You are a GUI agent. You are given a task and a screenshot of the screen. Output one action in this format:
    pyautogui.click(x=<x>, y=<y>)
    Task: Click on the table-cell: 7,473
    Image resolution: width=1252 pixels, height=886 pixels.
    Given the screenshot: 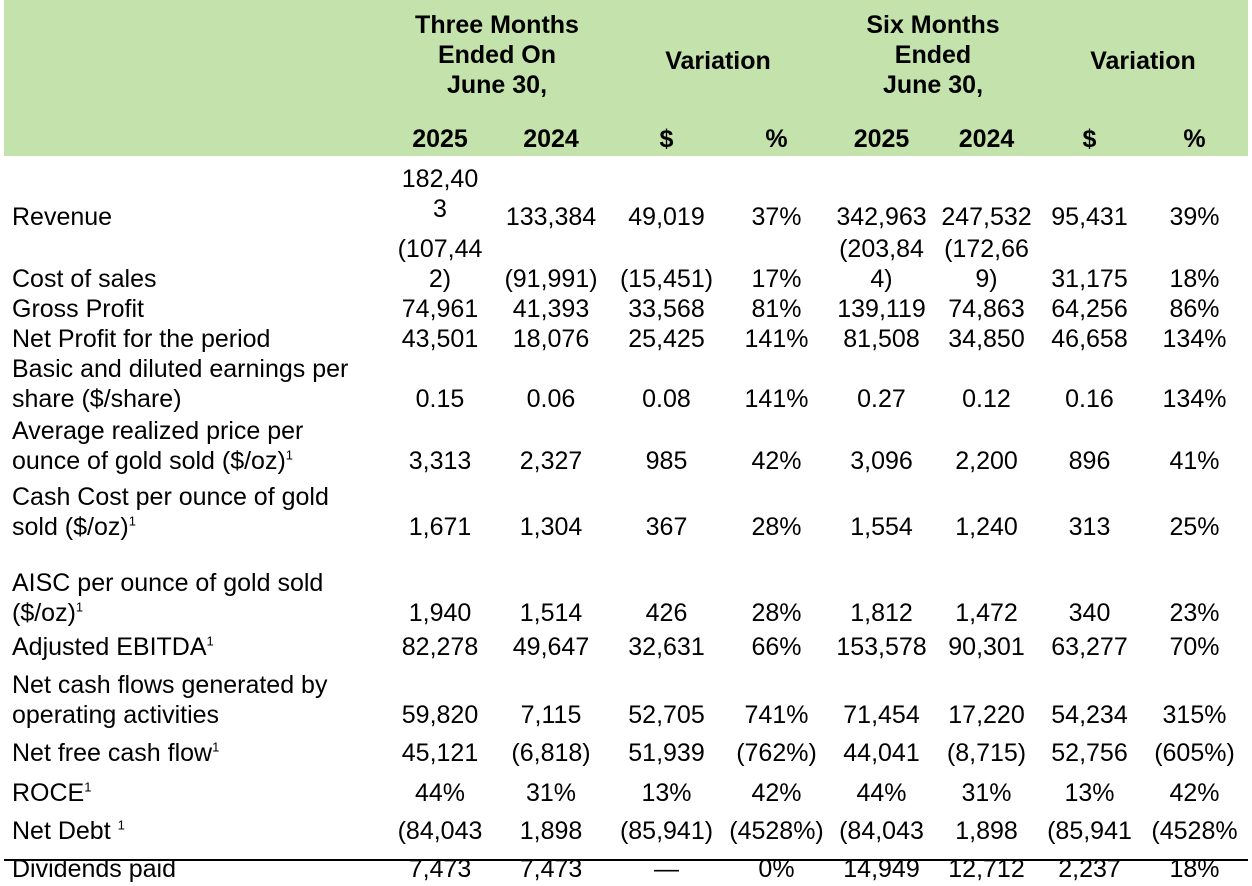 What is the action you would take?
    pyautogui.click(x=551, y=869)
    